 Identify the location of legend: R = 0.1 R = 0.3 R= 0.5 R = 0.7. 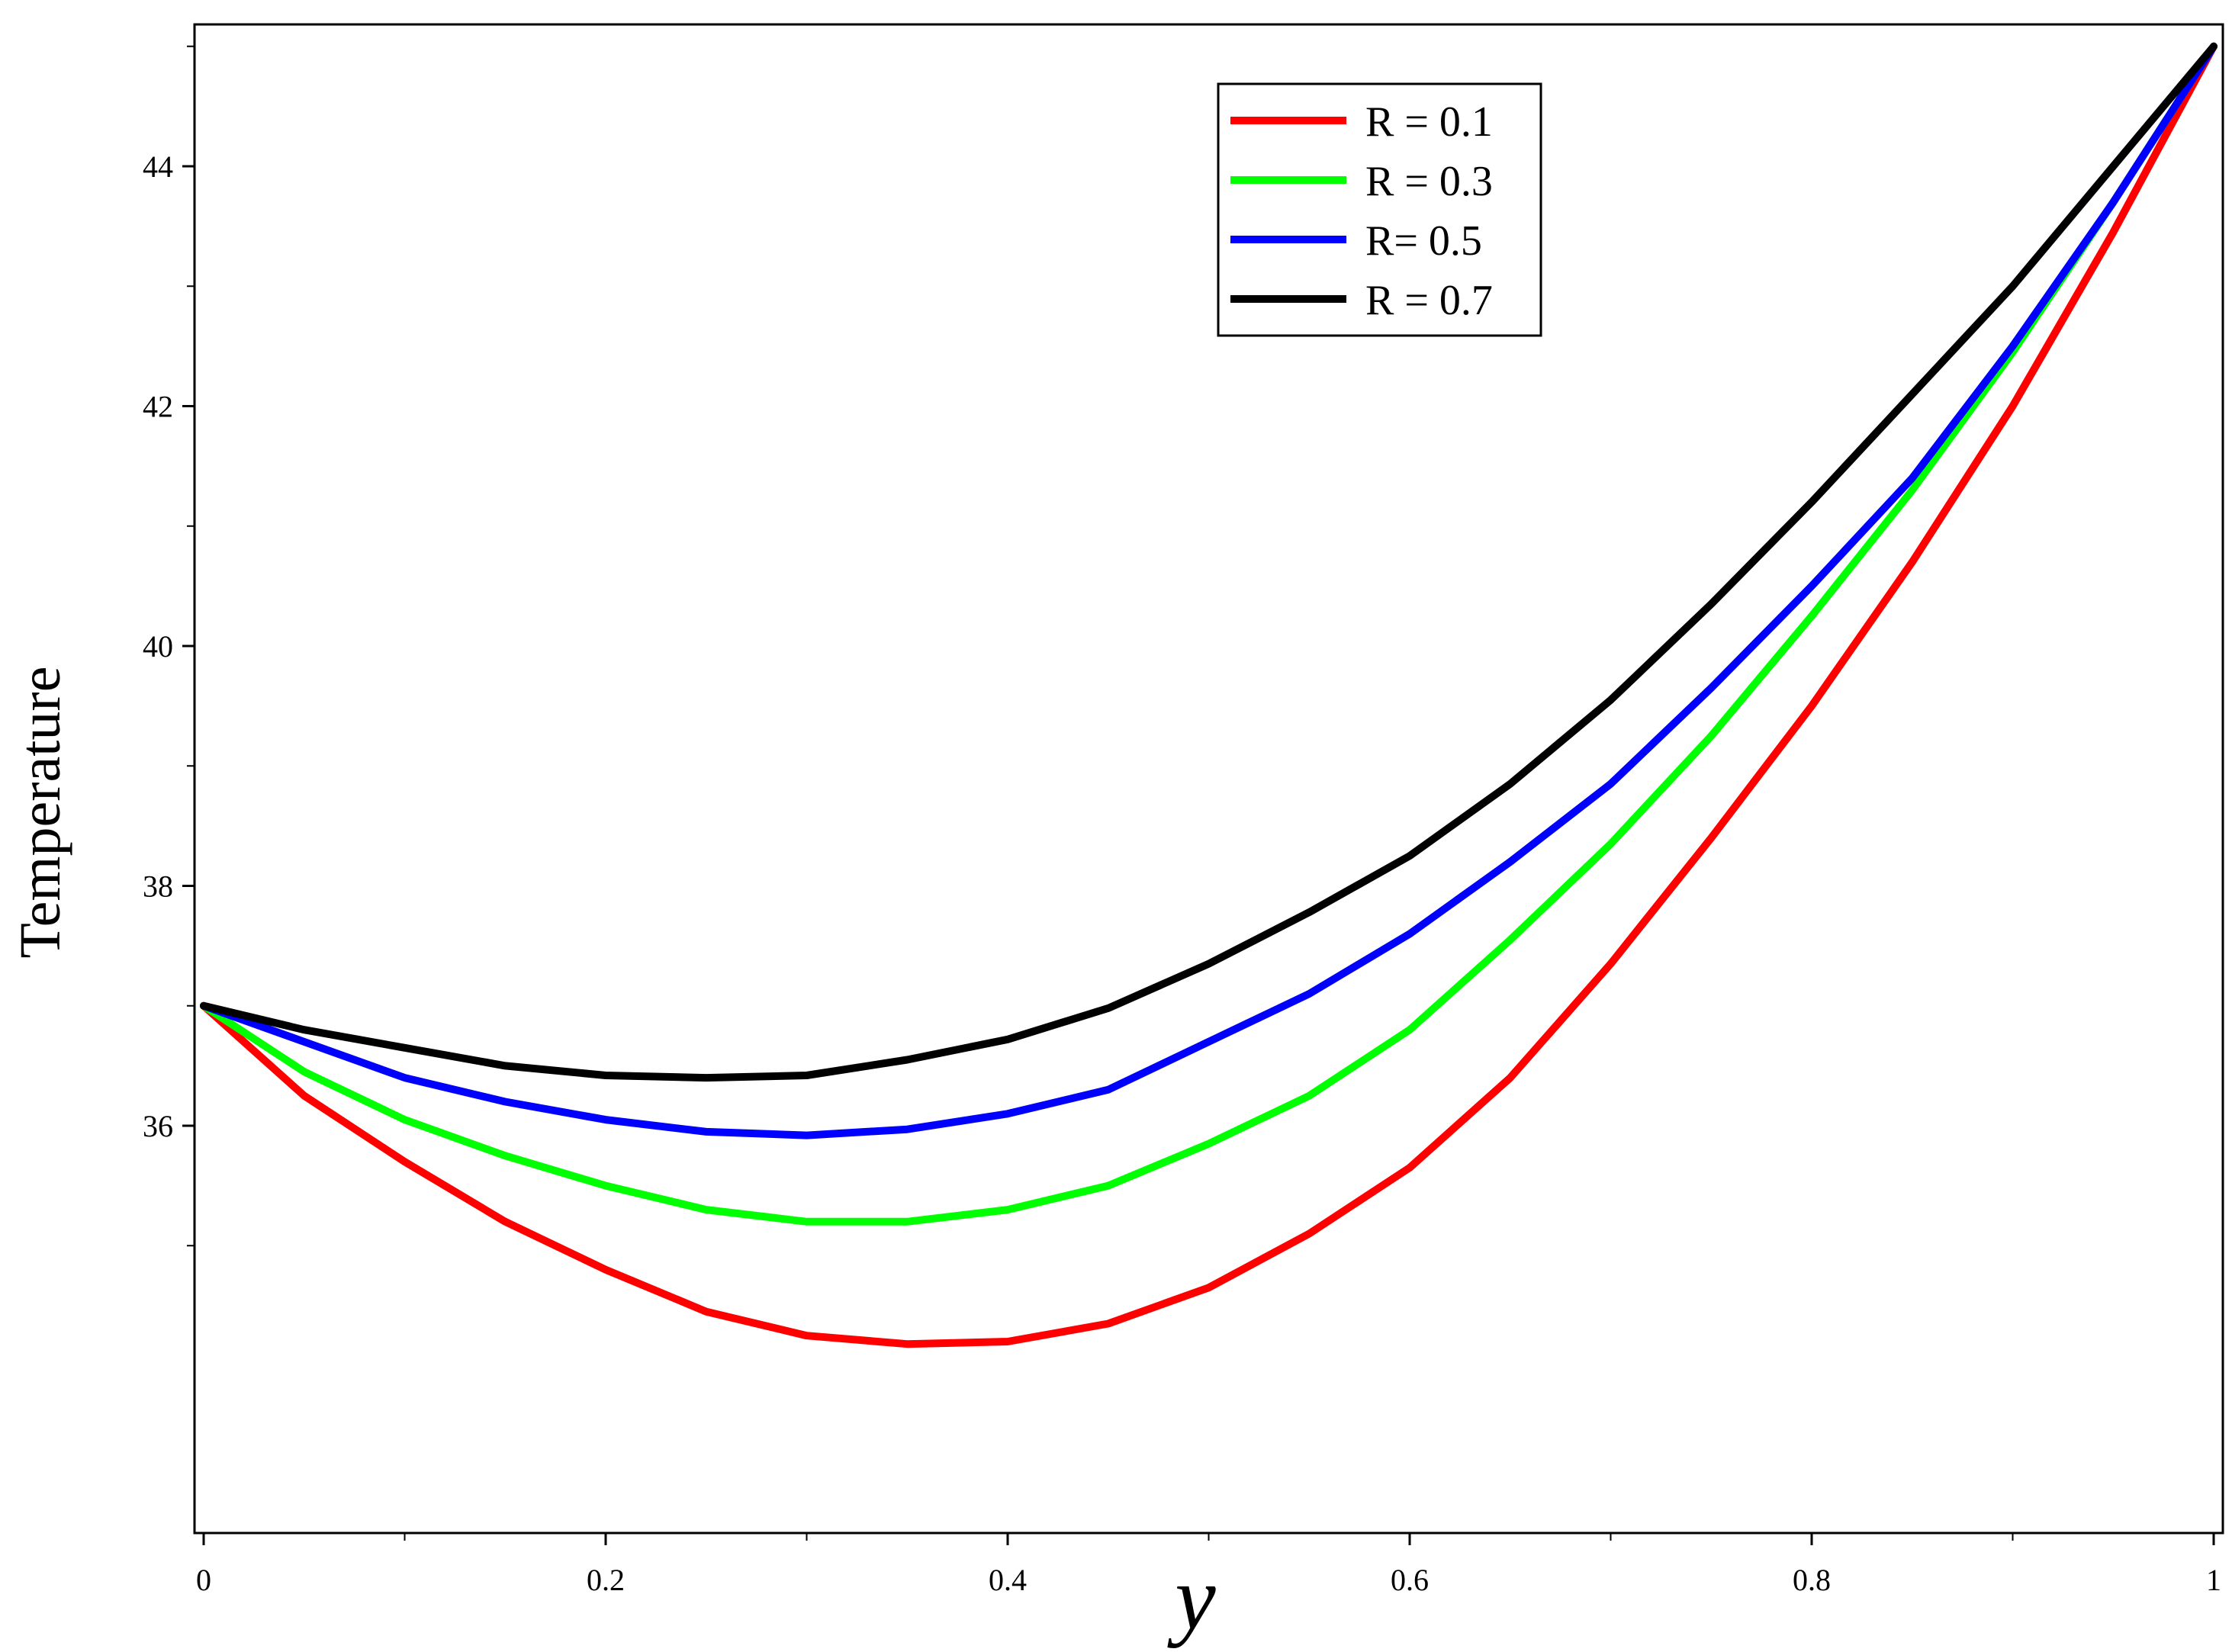
(1379, 209).